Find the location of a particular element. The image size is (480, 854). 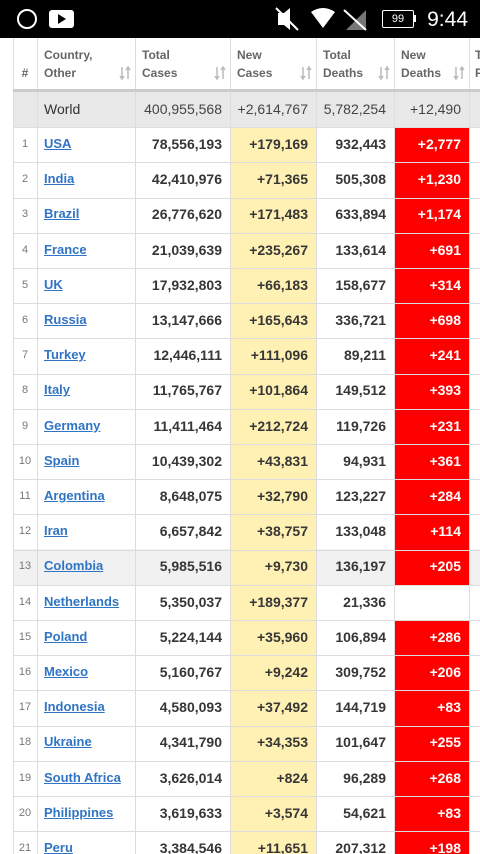

row-number: 11 is located at coordinates (25, 496).